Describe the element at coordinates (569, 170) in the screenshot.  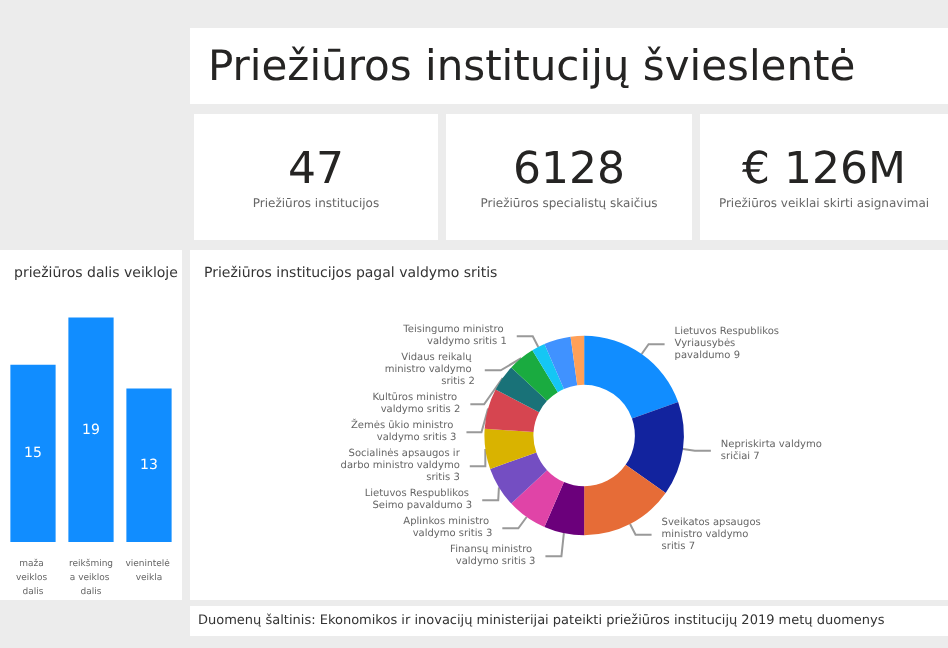
I see `text: 6128` at that location.